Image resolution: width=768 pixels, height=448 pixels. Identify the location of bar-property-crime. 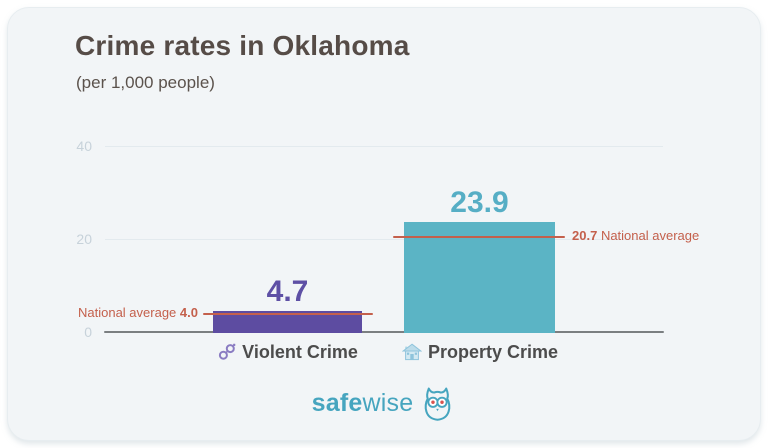
(479, 277).